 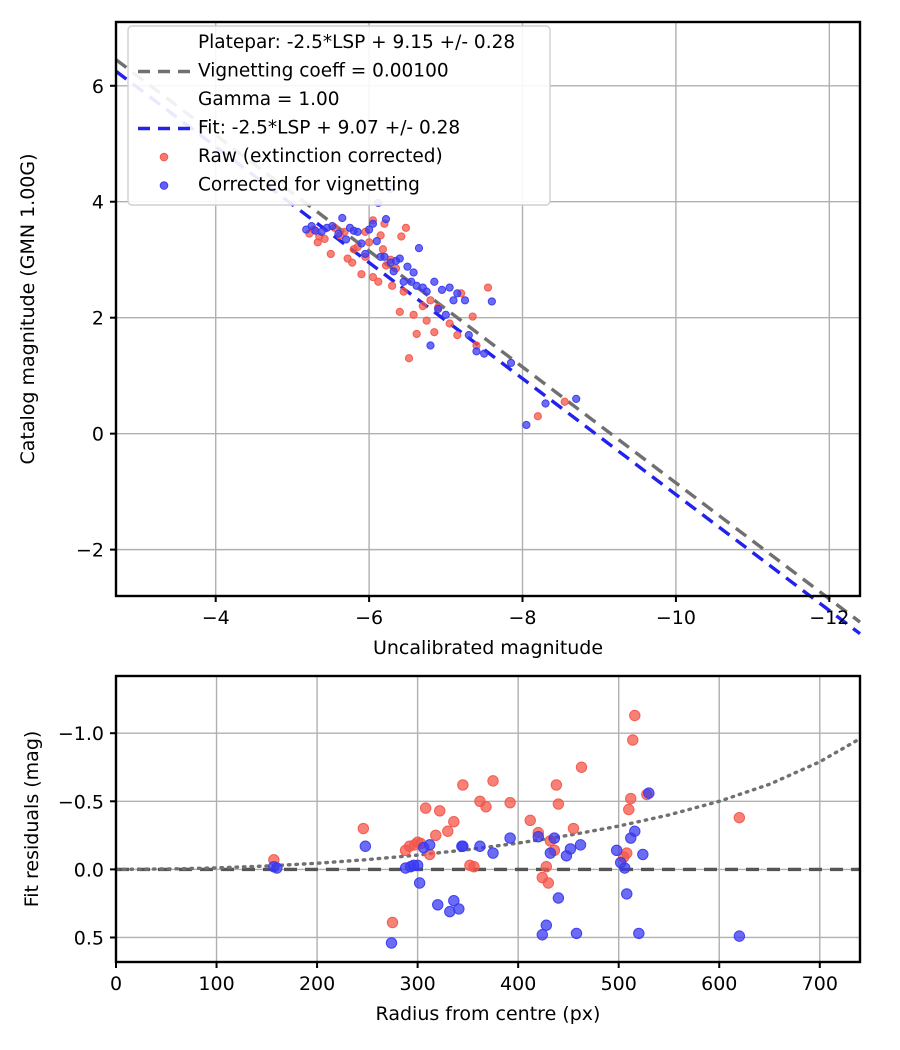 I want to click on fit-residuals-yaxis-label: Fit residuals (mag), so click(x=32, y=819).